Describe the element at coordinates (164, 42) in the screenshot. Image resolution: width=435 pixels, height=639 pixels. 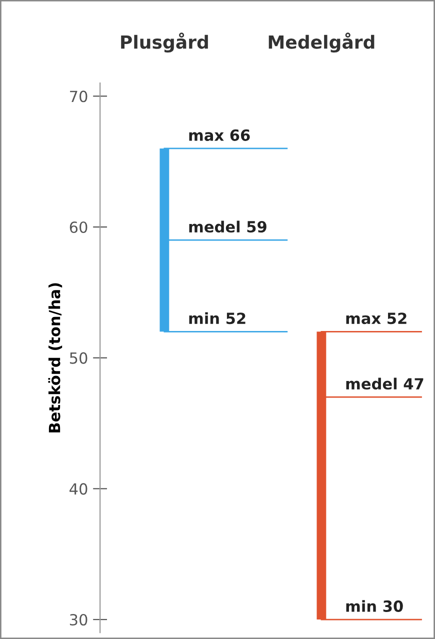
I see `x-tick-label: Plusgård` at that location.